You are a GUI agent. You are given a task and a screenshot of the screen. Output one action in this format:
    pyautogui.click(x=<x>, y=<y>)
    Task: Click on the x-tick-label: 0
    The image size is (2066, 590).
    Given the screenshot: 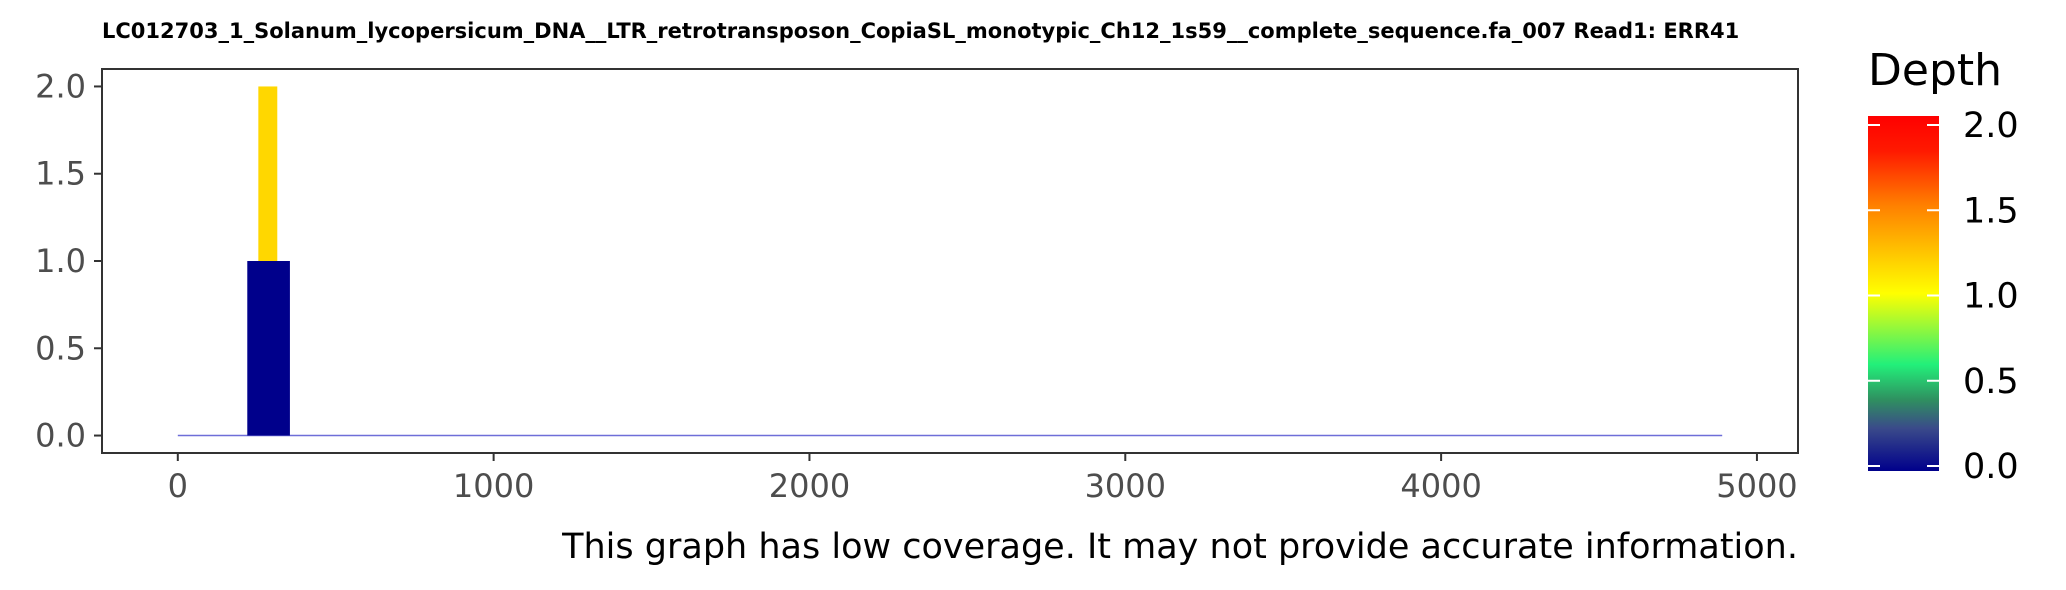 What is the action you would take?
    pyautogui.click(x=178, y=486)
    